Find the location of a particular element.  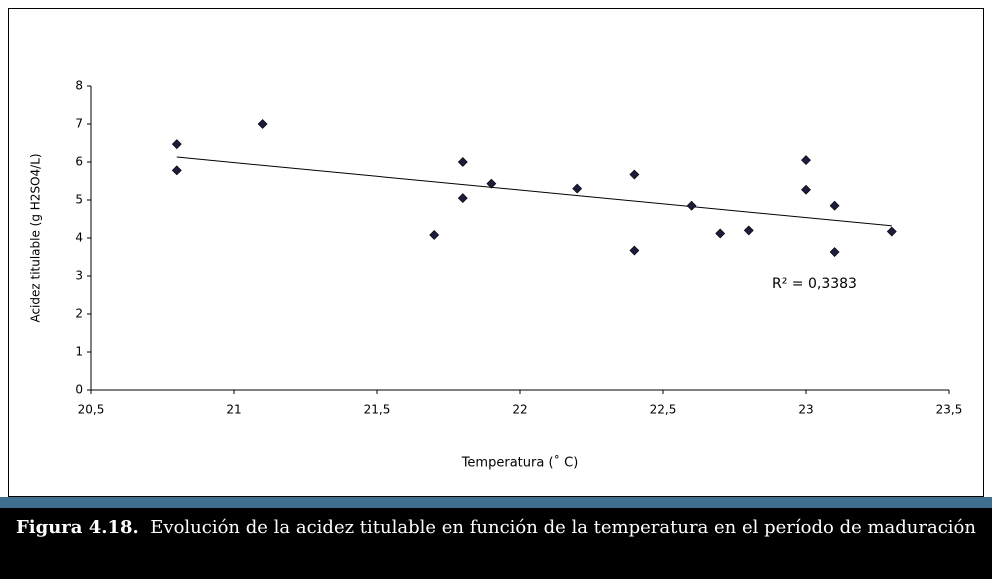

annotation: R² = 0,3383 is located at coordinates (814, 284).